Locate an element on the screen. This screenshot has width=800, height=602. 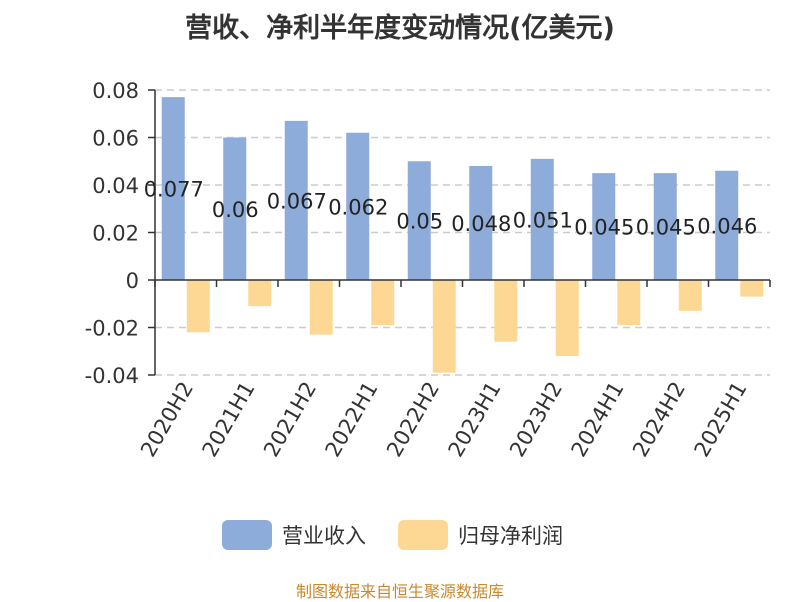
x-tick-label: 2025H1 is located at coordinates (720, 420).